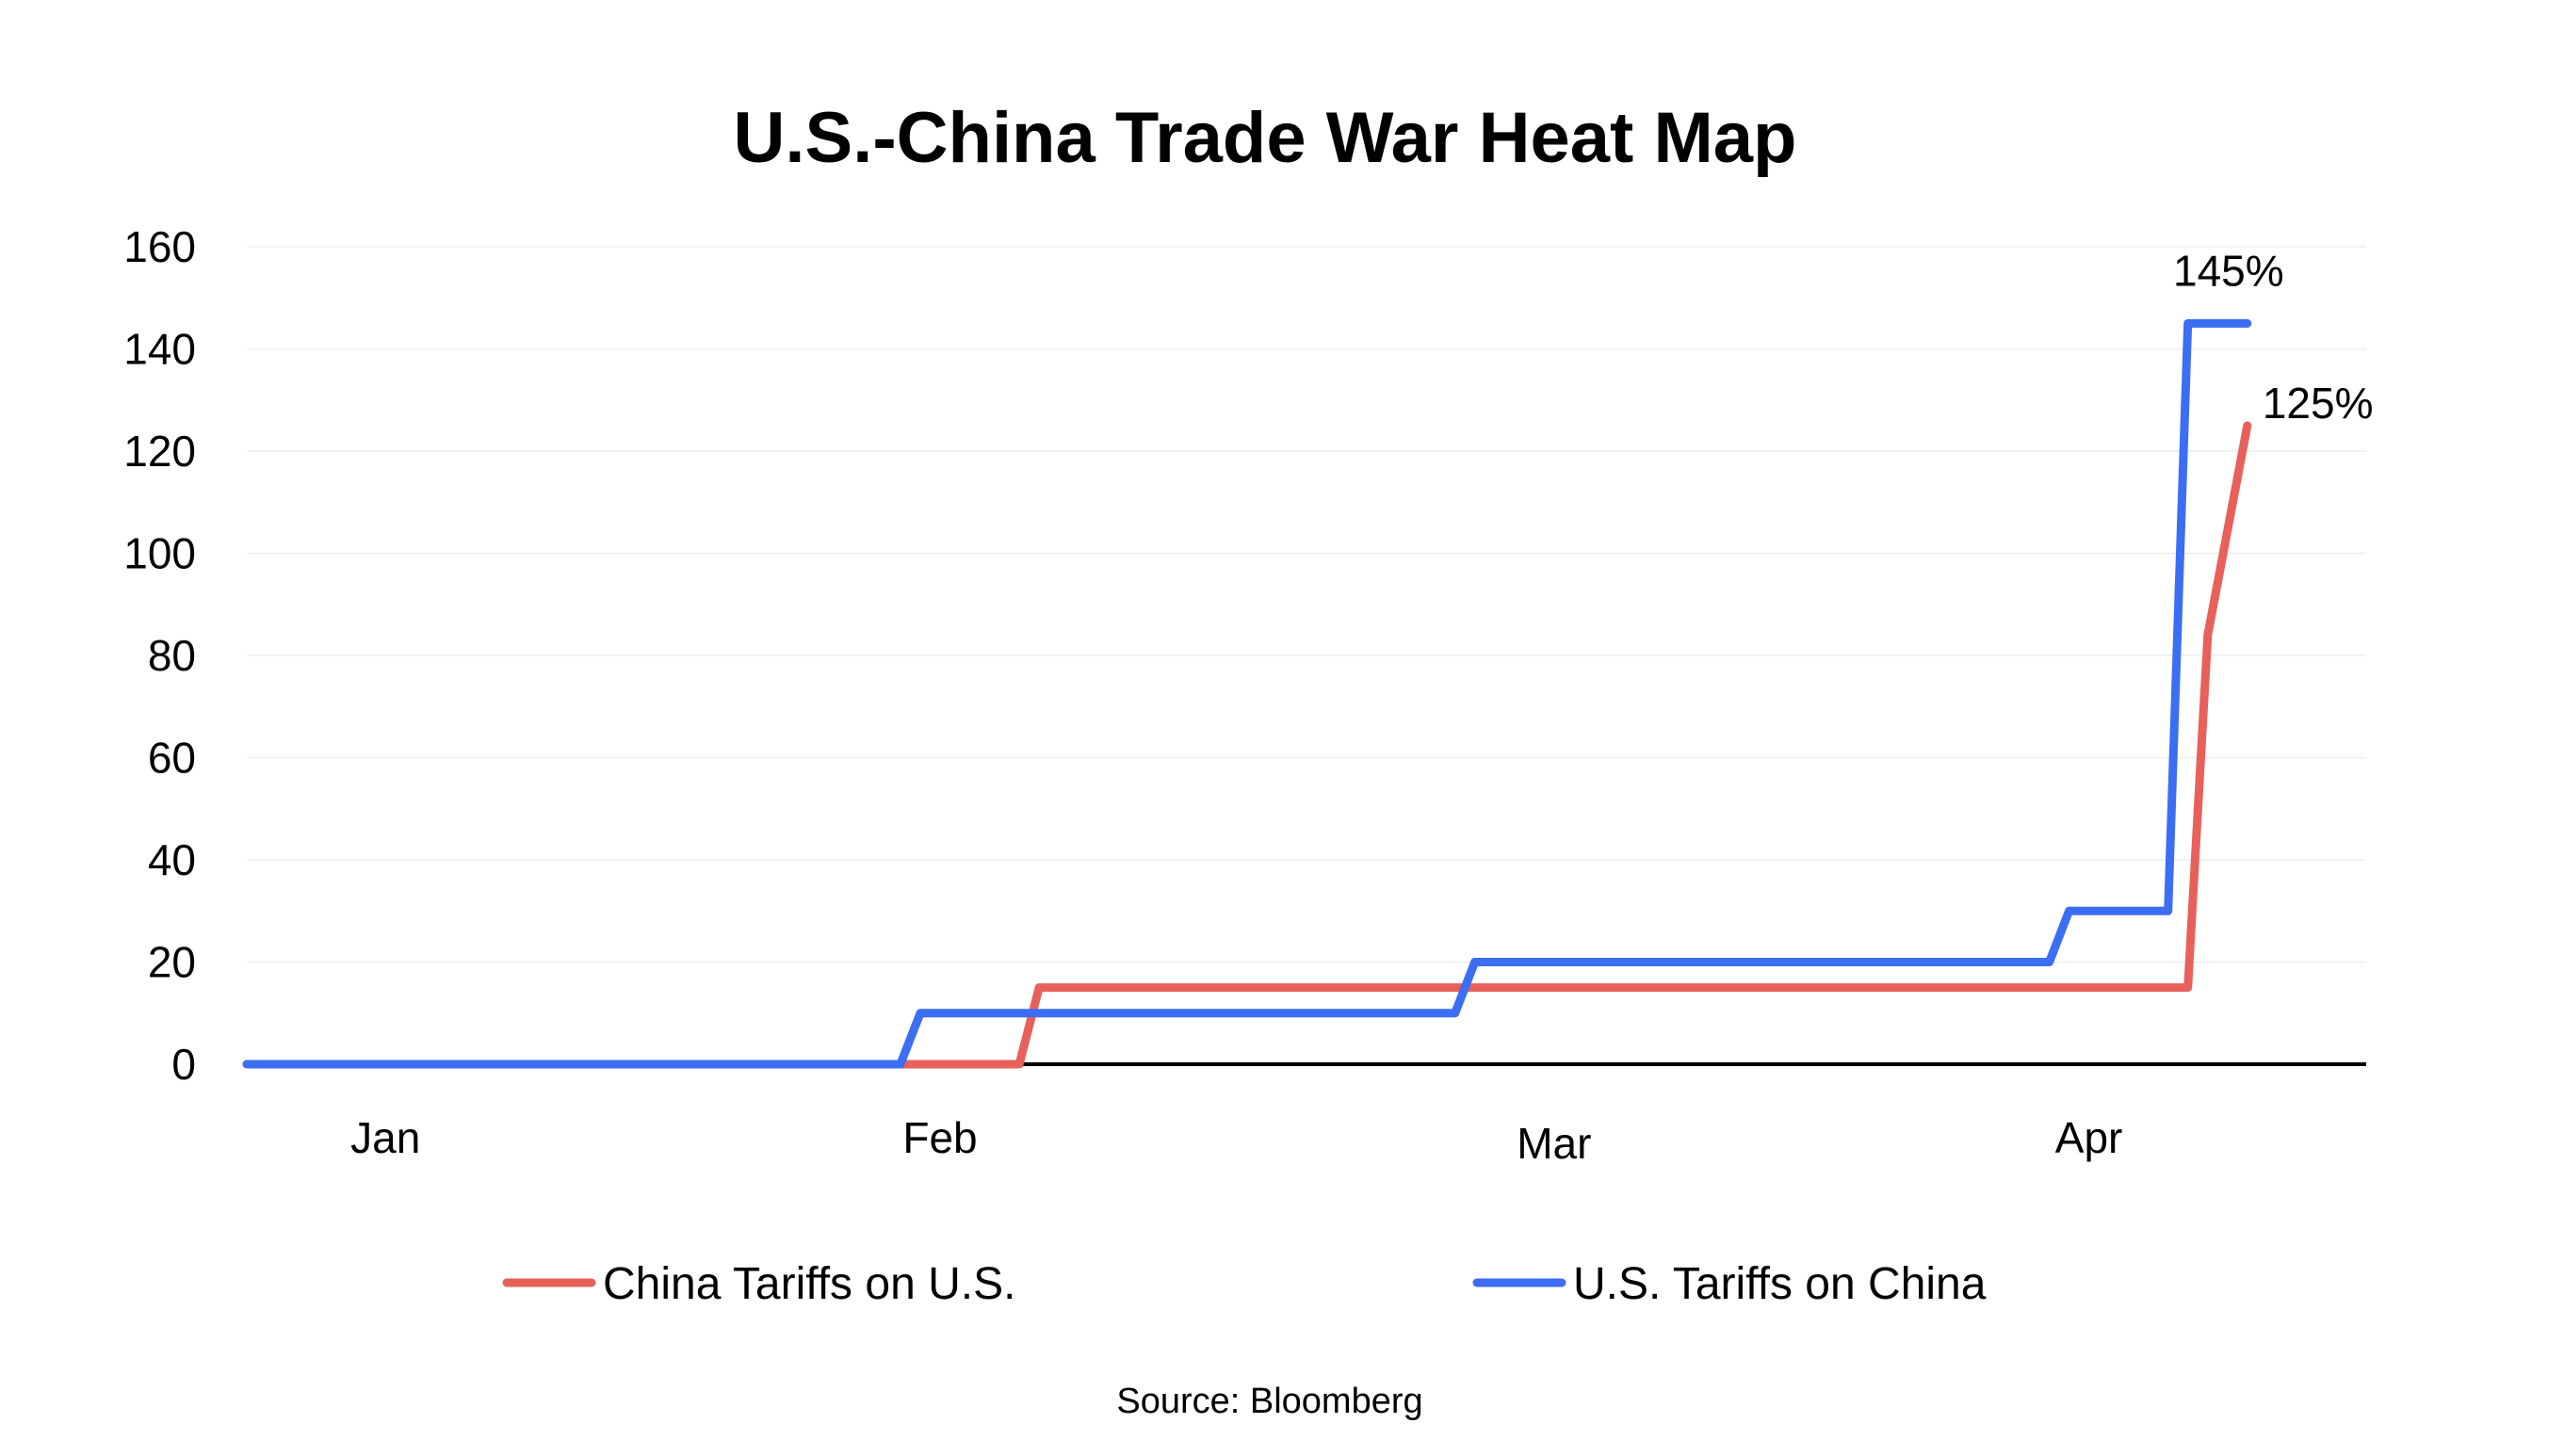  What do you see at coordinates (172, 859) in the screenshot?
I see `y-tick-label: 40` at bounding box center [172, 859].